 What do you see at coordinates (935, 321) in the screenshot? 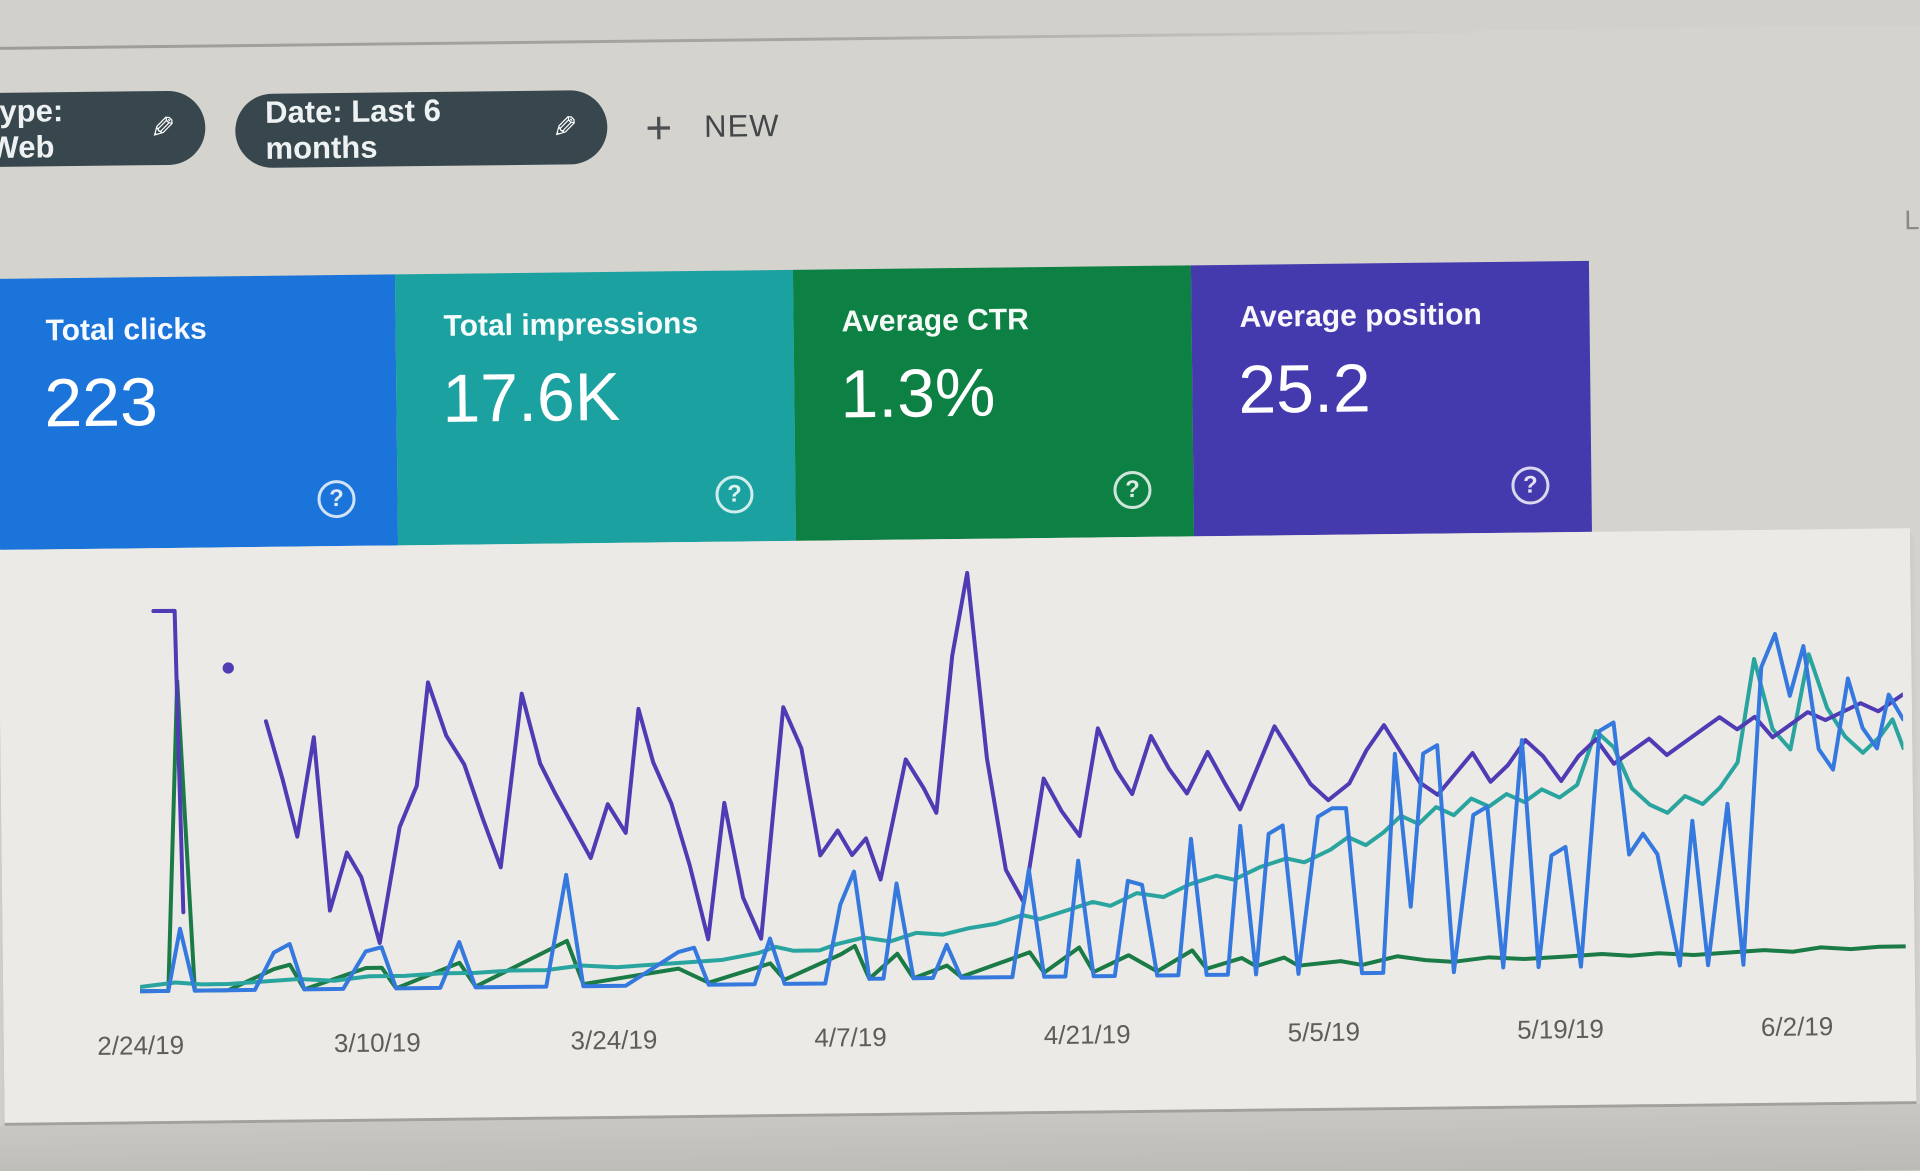
I see `metric-label: Average CTR` at bounding box center [935, 321].